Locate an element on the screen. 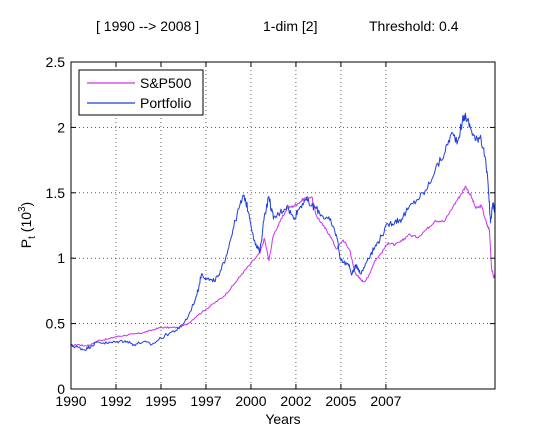 The height and width of the screenshot is (439, 545). y-tick-label: 1.5 is located at coordinates (56, 193).